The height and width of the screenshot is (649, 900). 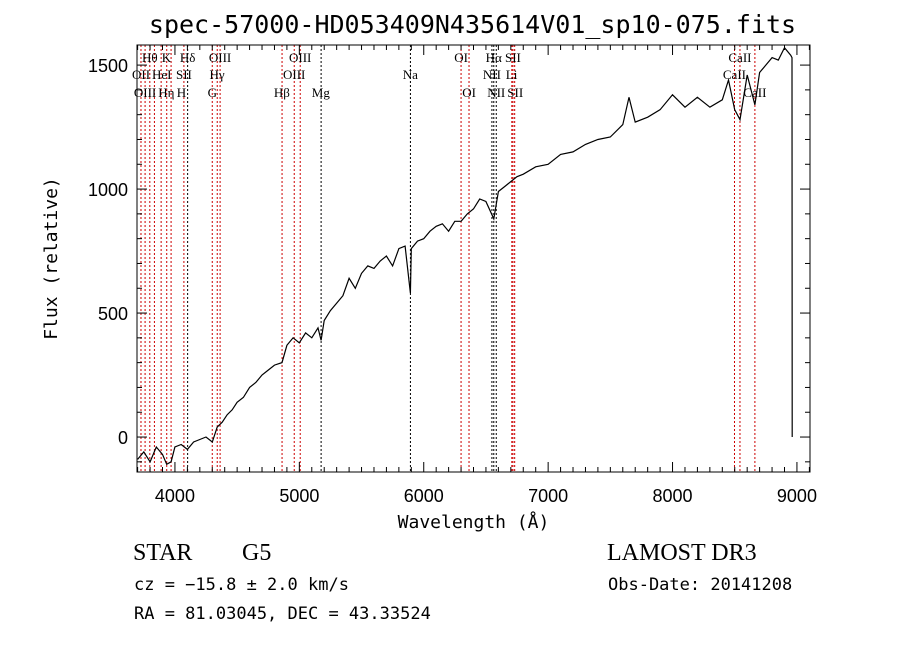 What do you see at coordinates (548, 496) in the screenshot?
I see `x-tick-label: 7000` at bounding box center [548, 496].